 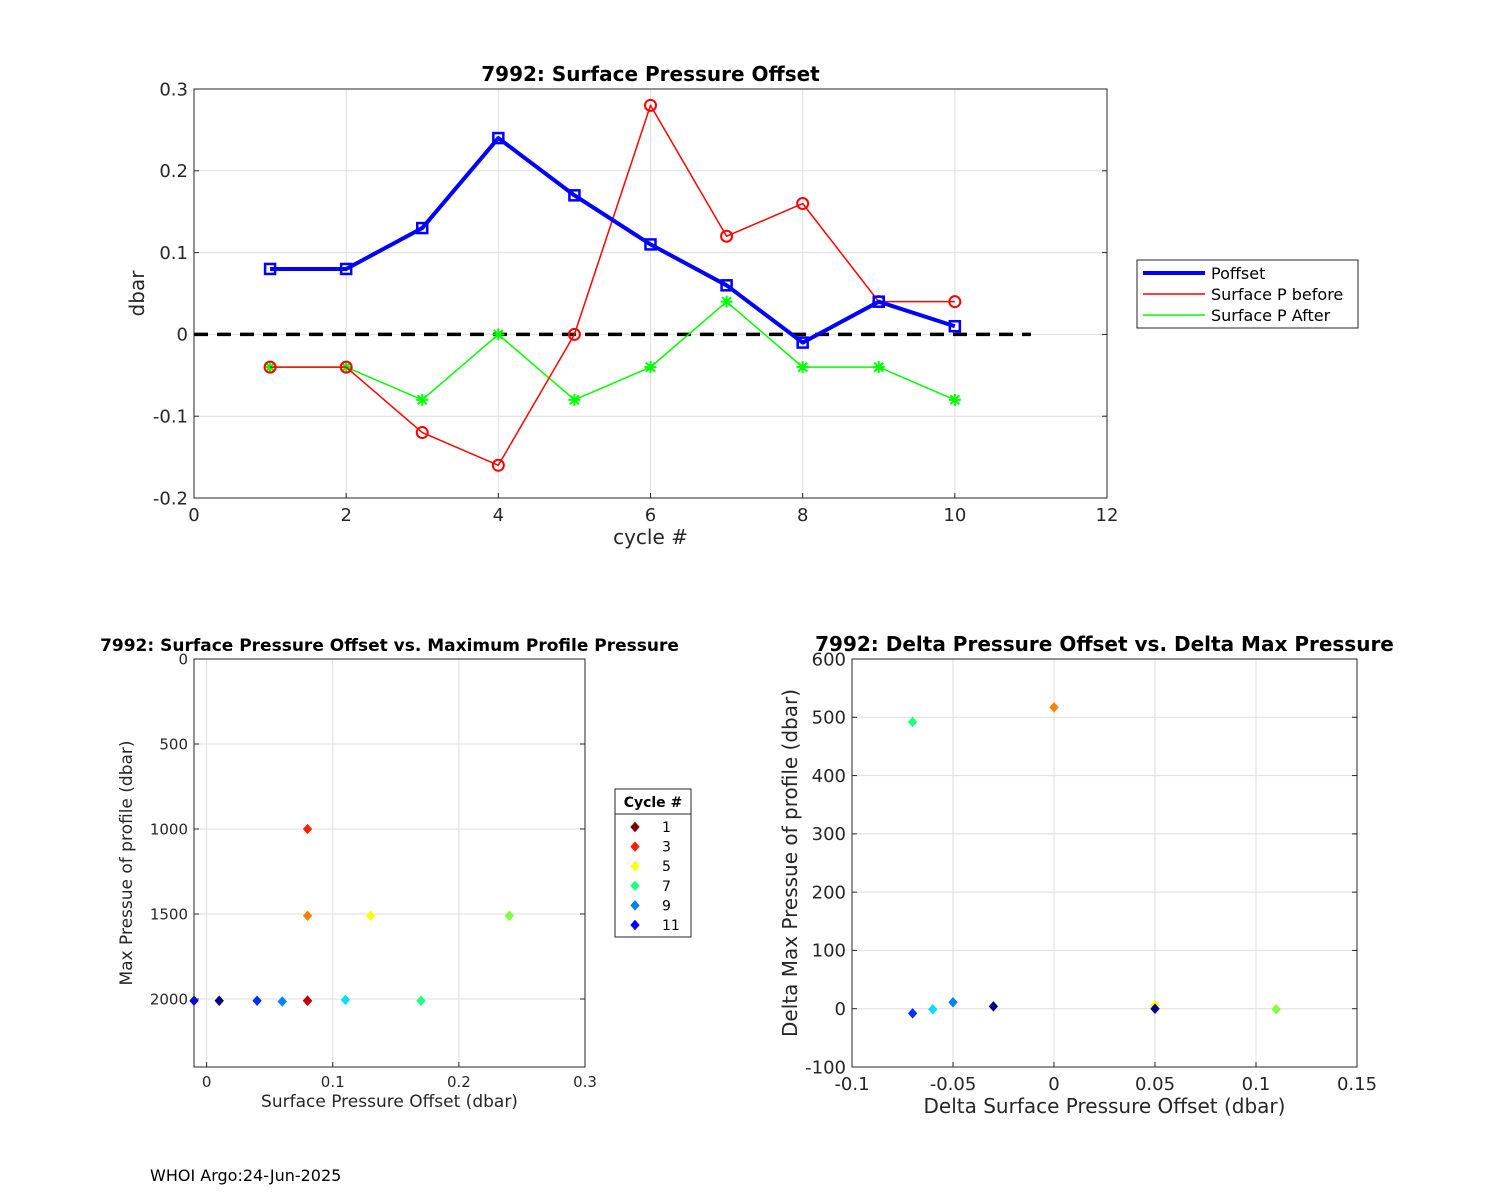 I want to click on x-tick-label: -0.05, so click(x=953, y=1084).